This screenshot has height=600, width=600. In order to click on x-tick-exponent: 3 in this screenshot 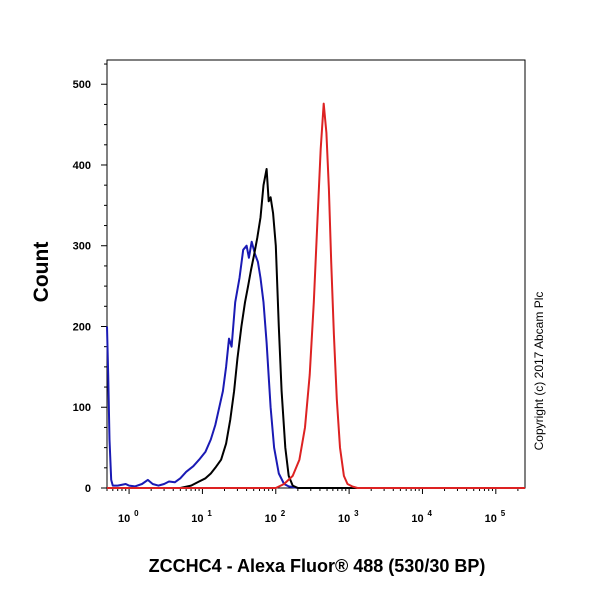, I will do `click(356, 513)`.